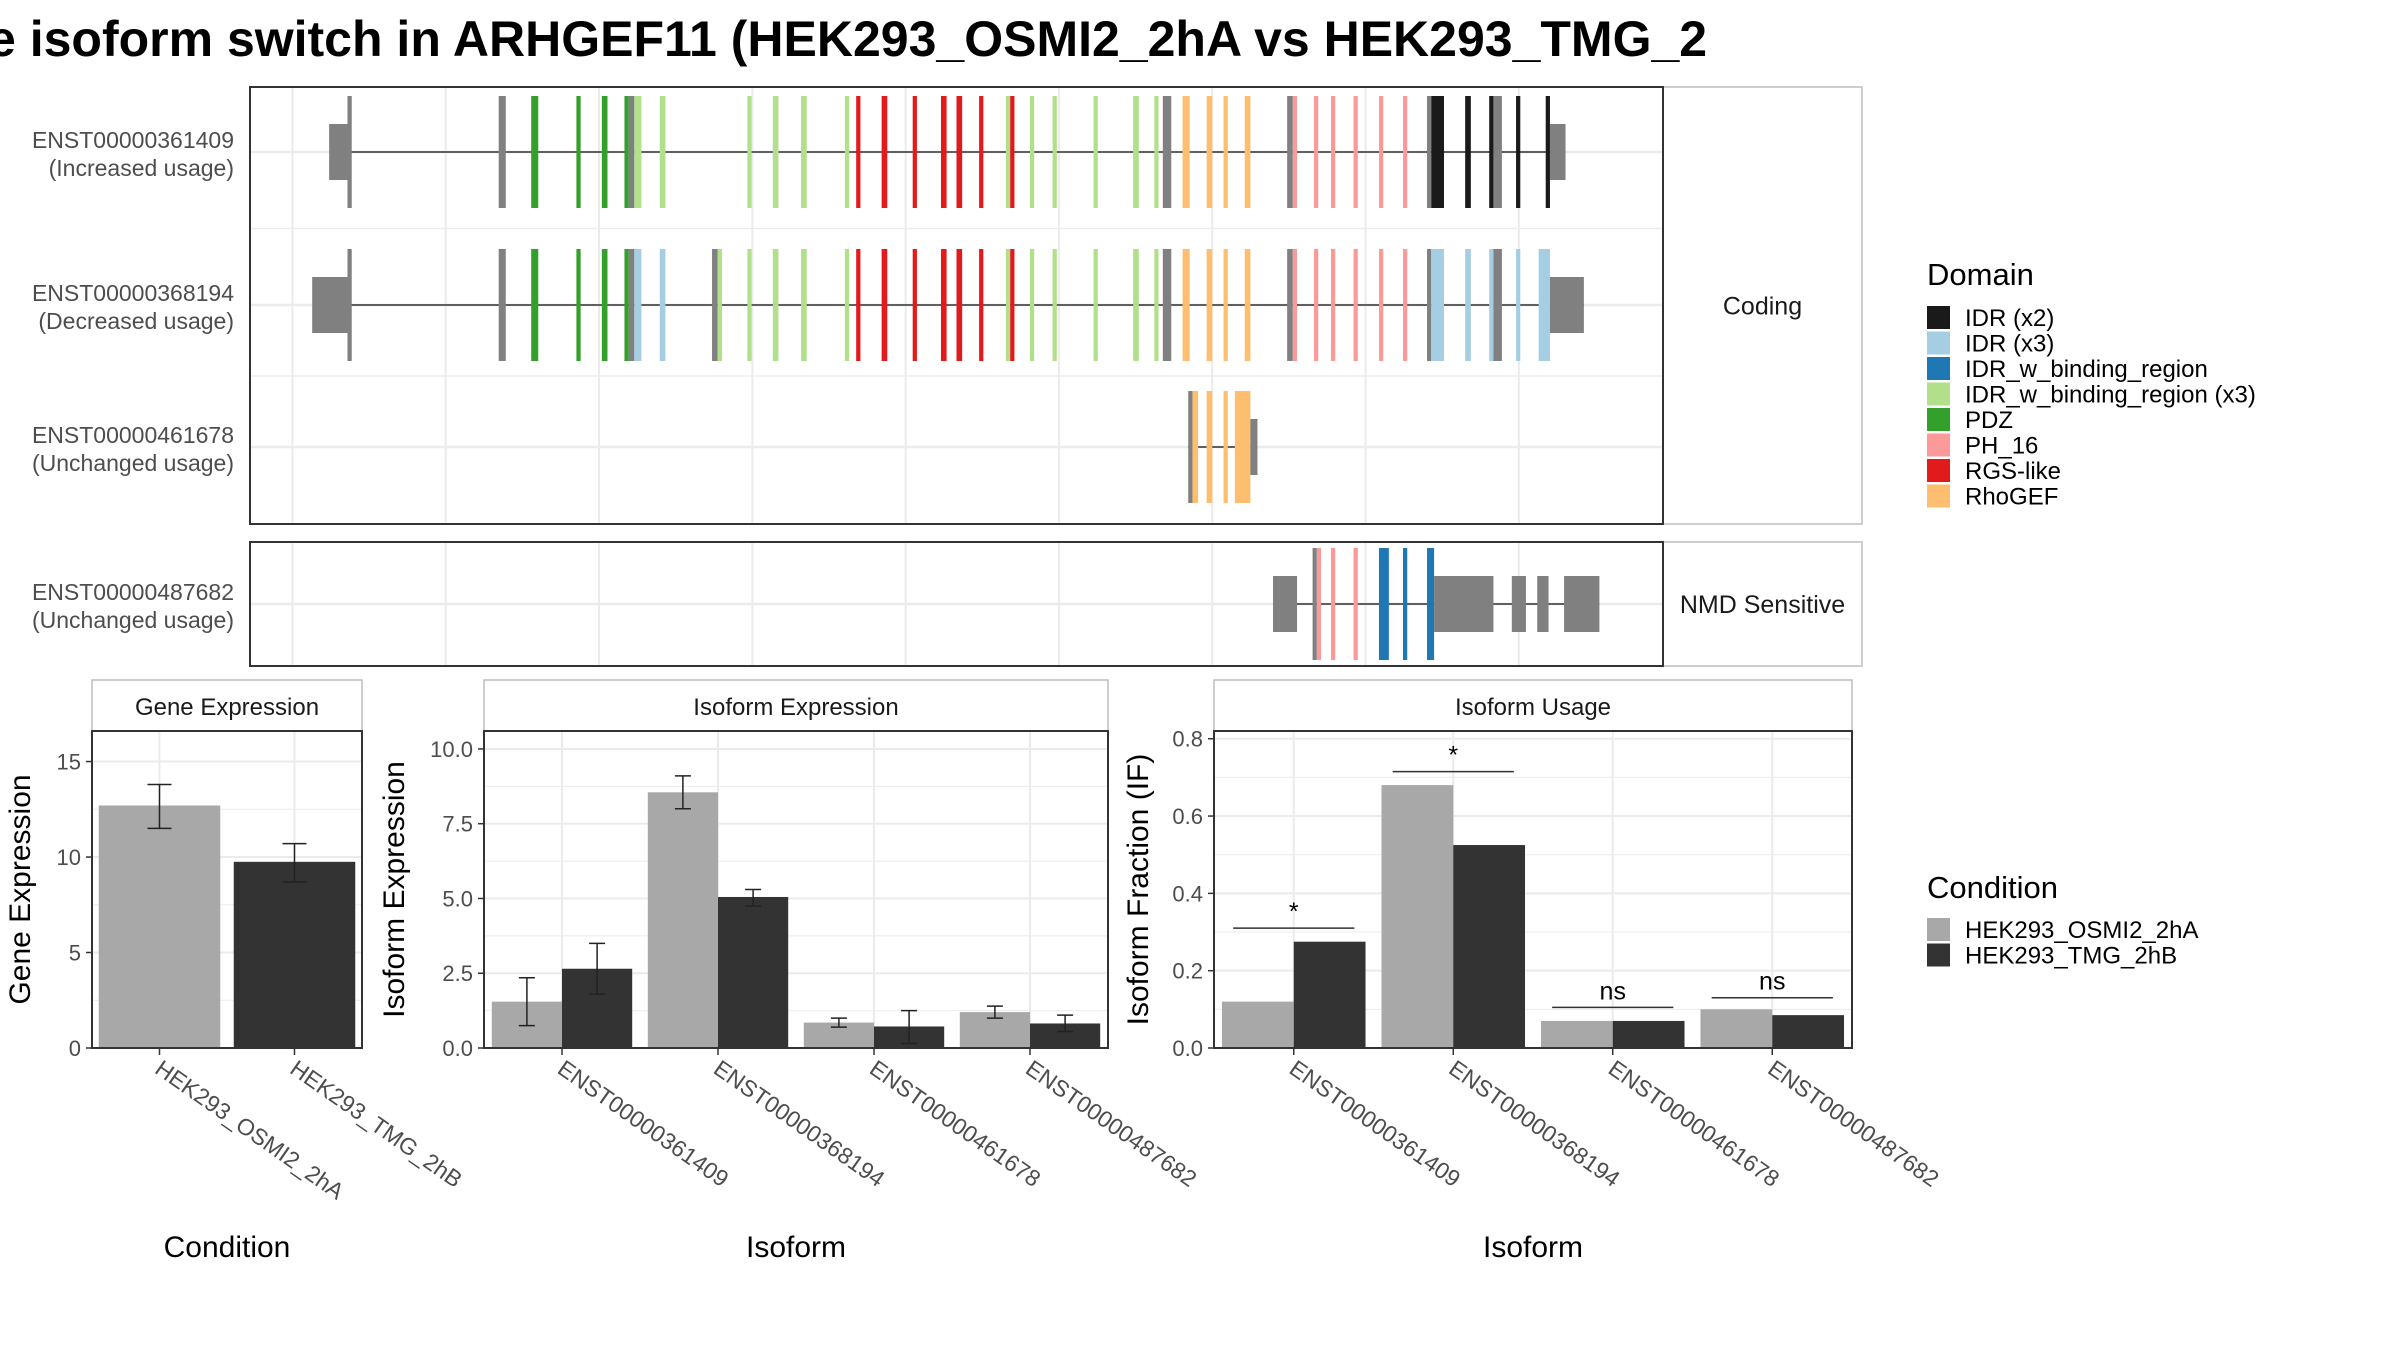 This screenshot has height=1350, width=2400. Describe the element at coordinates (1187, 1048) in the screenshot. I see `y-tick-label: 0.0` at that location.